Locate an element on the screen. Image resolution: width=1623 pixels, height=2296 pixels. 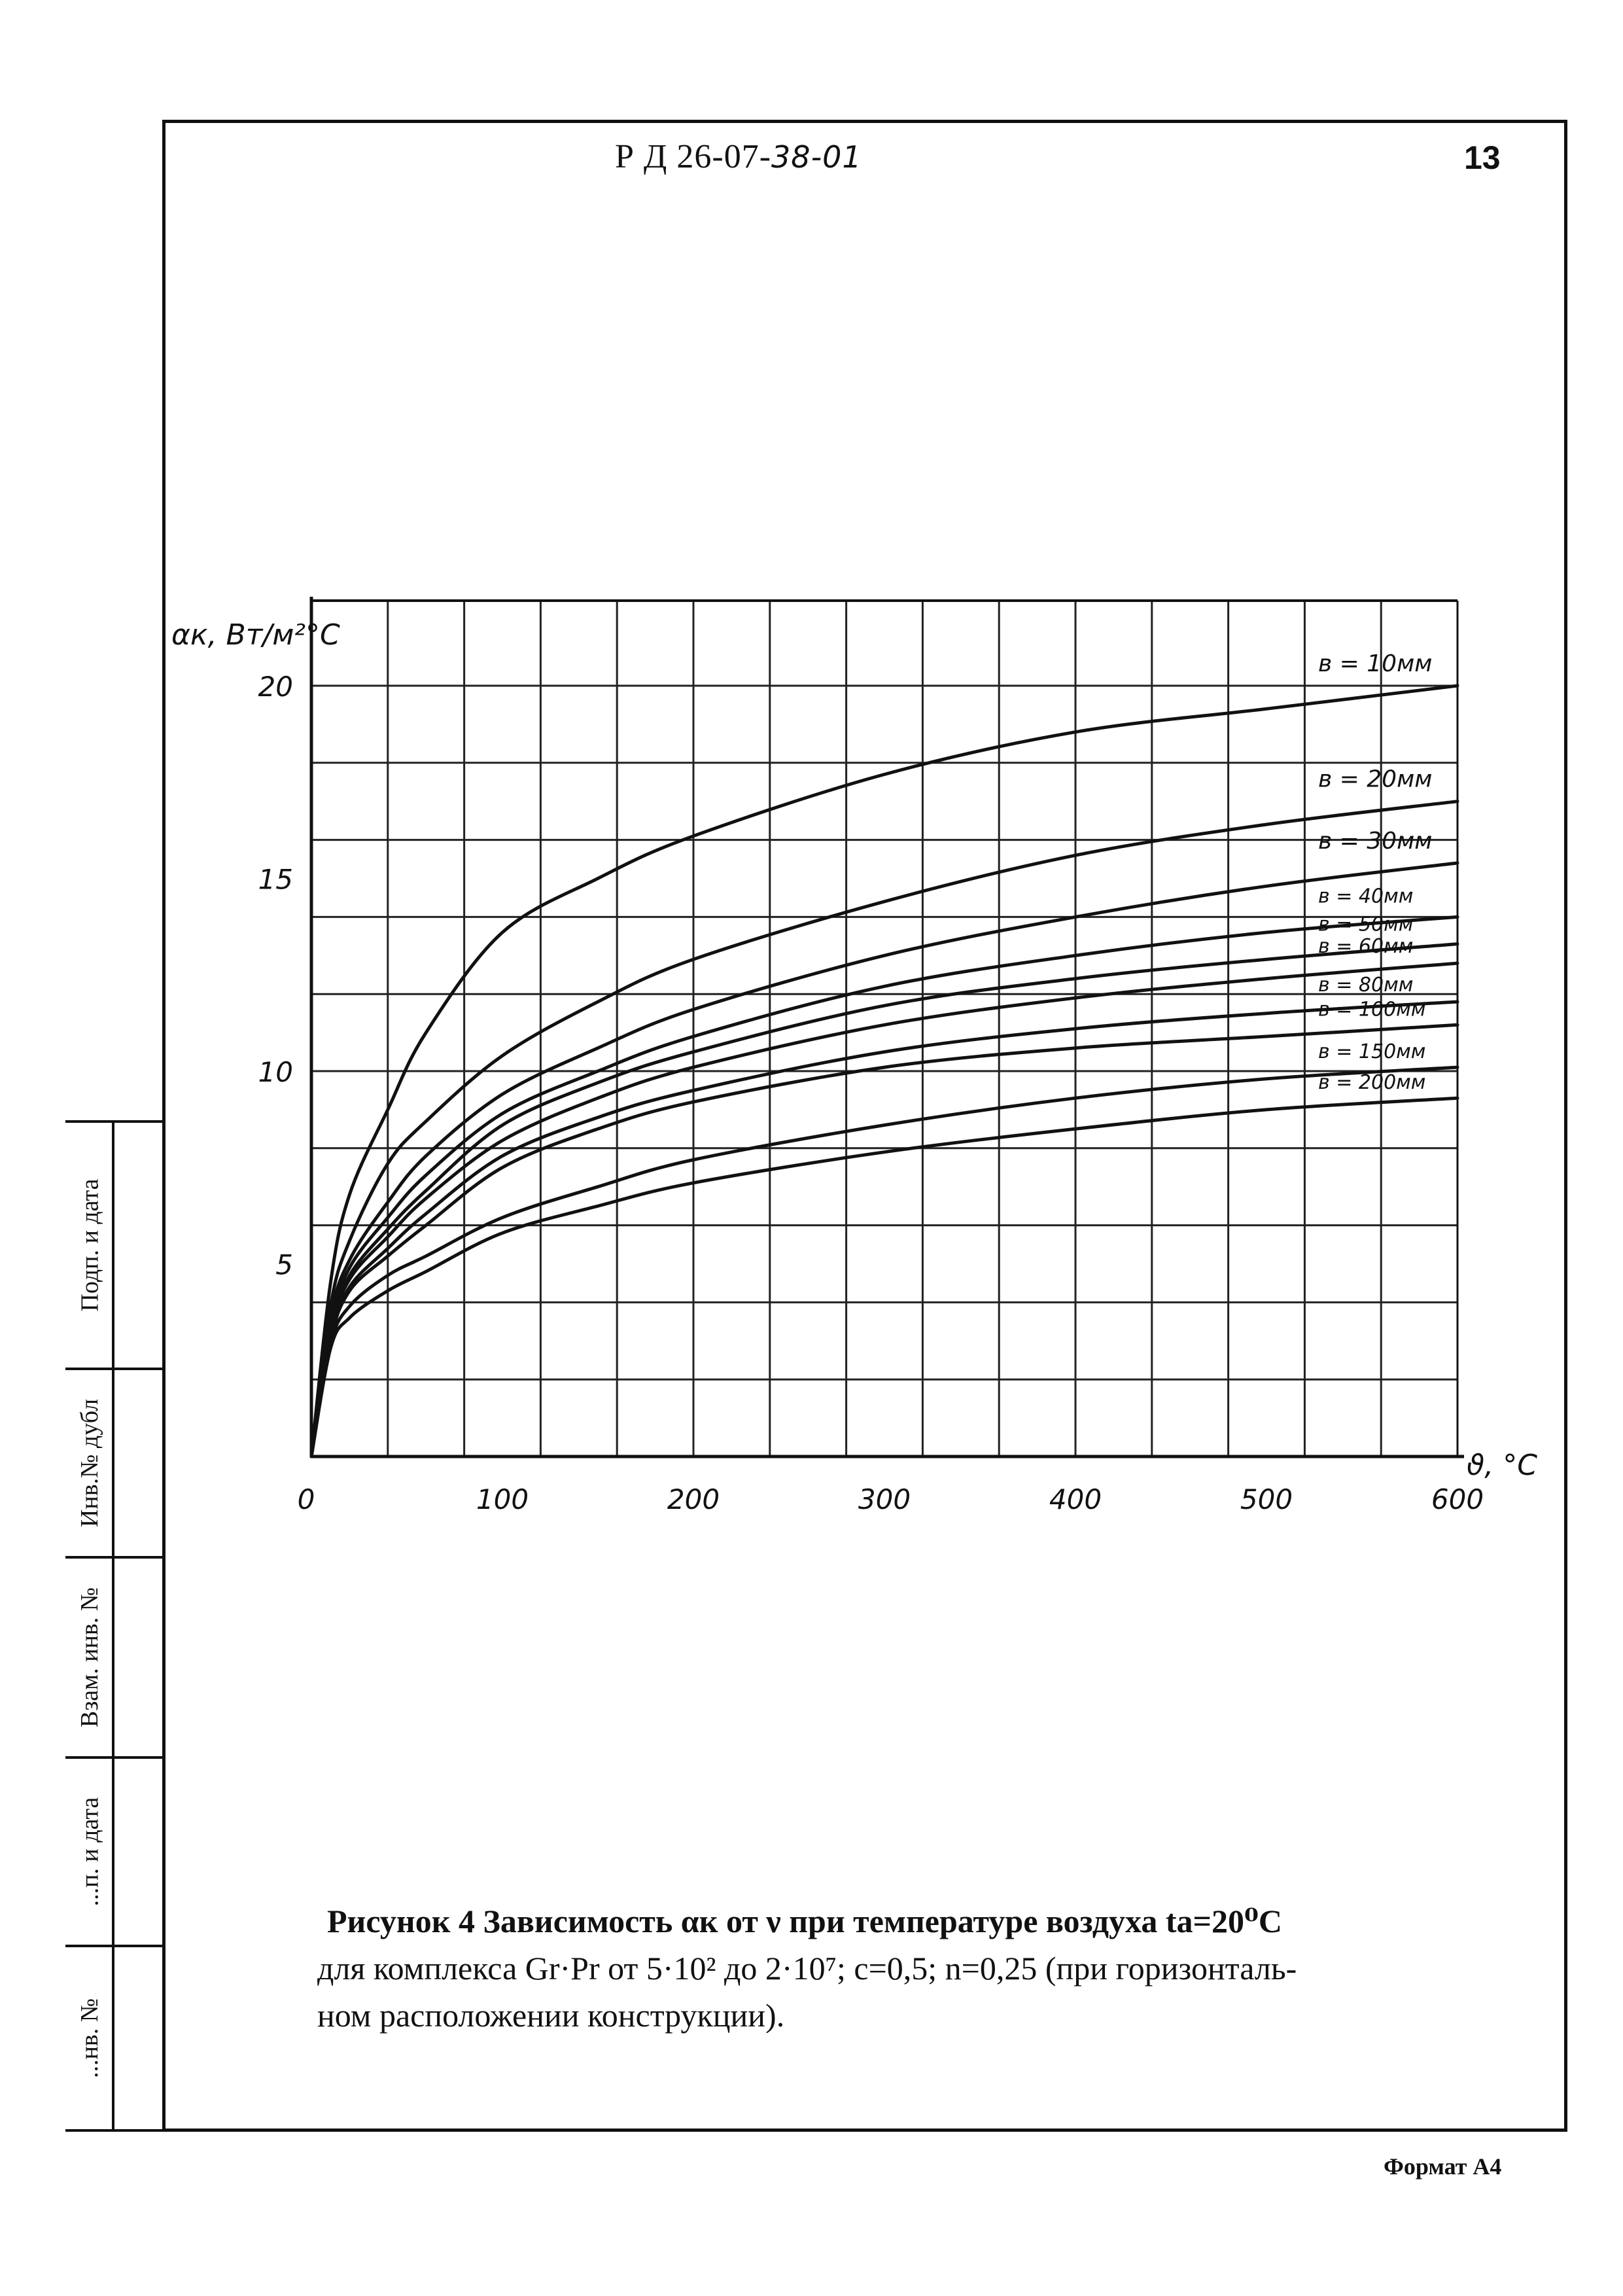
x-axis-label: ϑ, °С is located at coordinates (1502, 1465).